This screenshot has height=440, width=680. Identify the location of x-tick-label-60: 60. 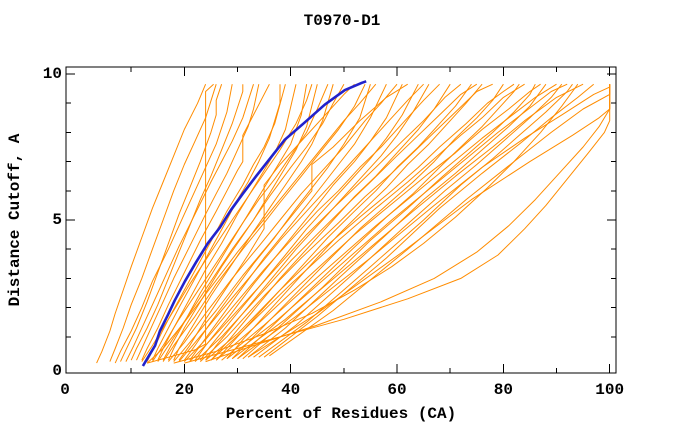
(397, 390).